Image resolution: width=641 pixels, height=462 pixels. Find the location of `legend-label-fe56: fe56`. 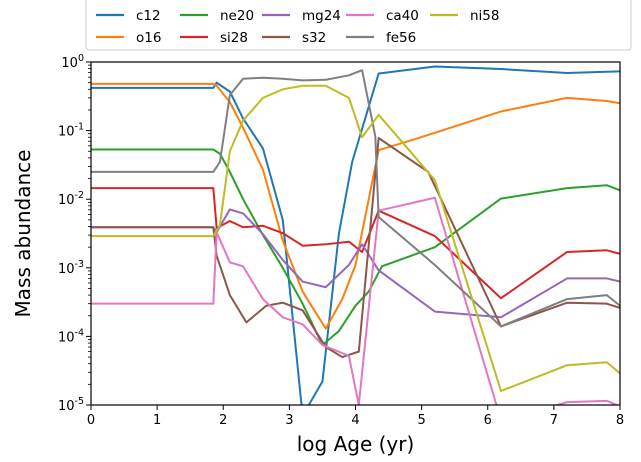

legend-label-fe56: fe56 is located at coordinates (401, 38).